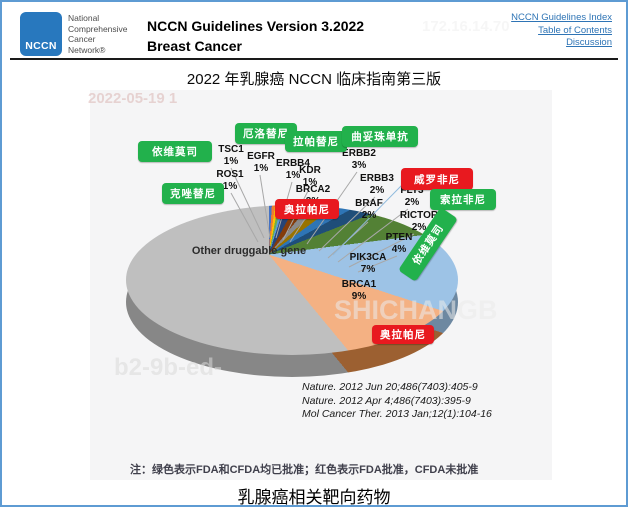 The image size is (628, 507). What do you see at coordinates (368, 263) in the screenshot?
I see `gene-label-pik3ca: PIK3CA 7%` at bounding box center [368, 263].